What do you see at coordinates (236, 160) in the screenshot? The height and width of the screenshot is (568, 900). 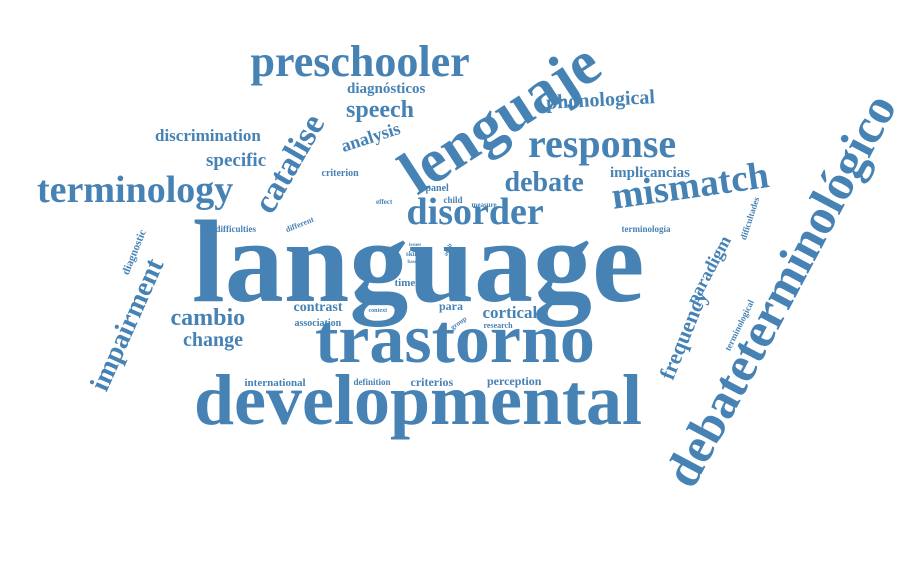 I see `word-specific: specific` at bounding box center [236, 160].